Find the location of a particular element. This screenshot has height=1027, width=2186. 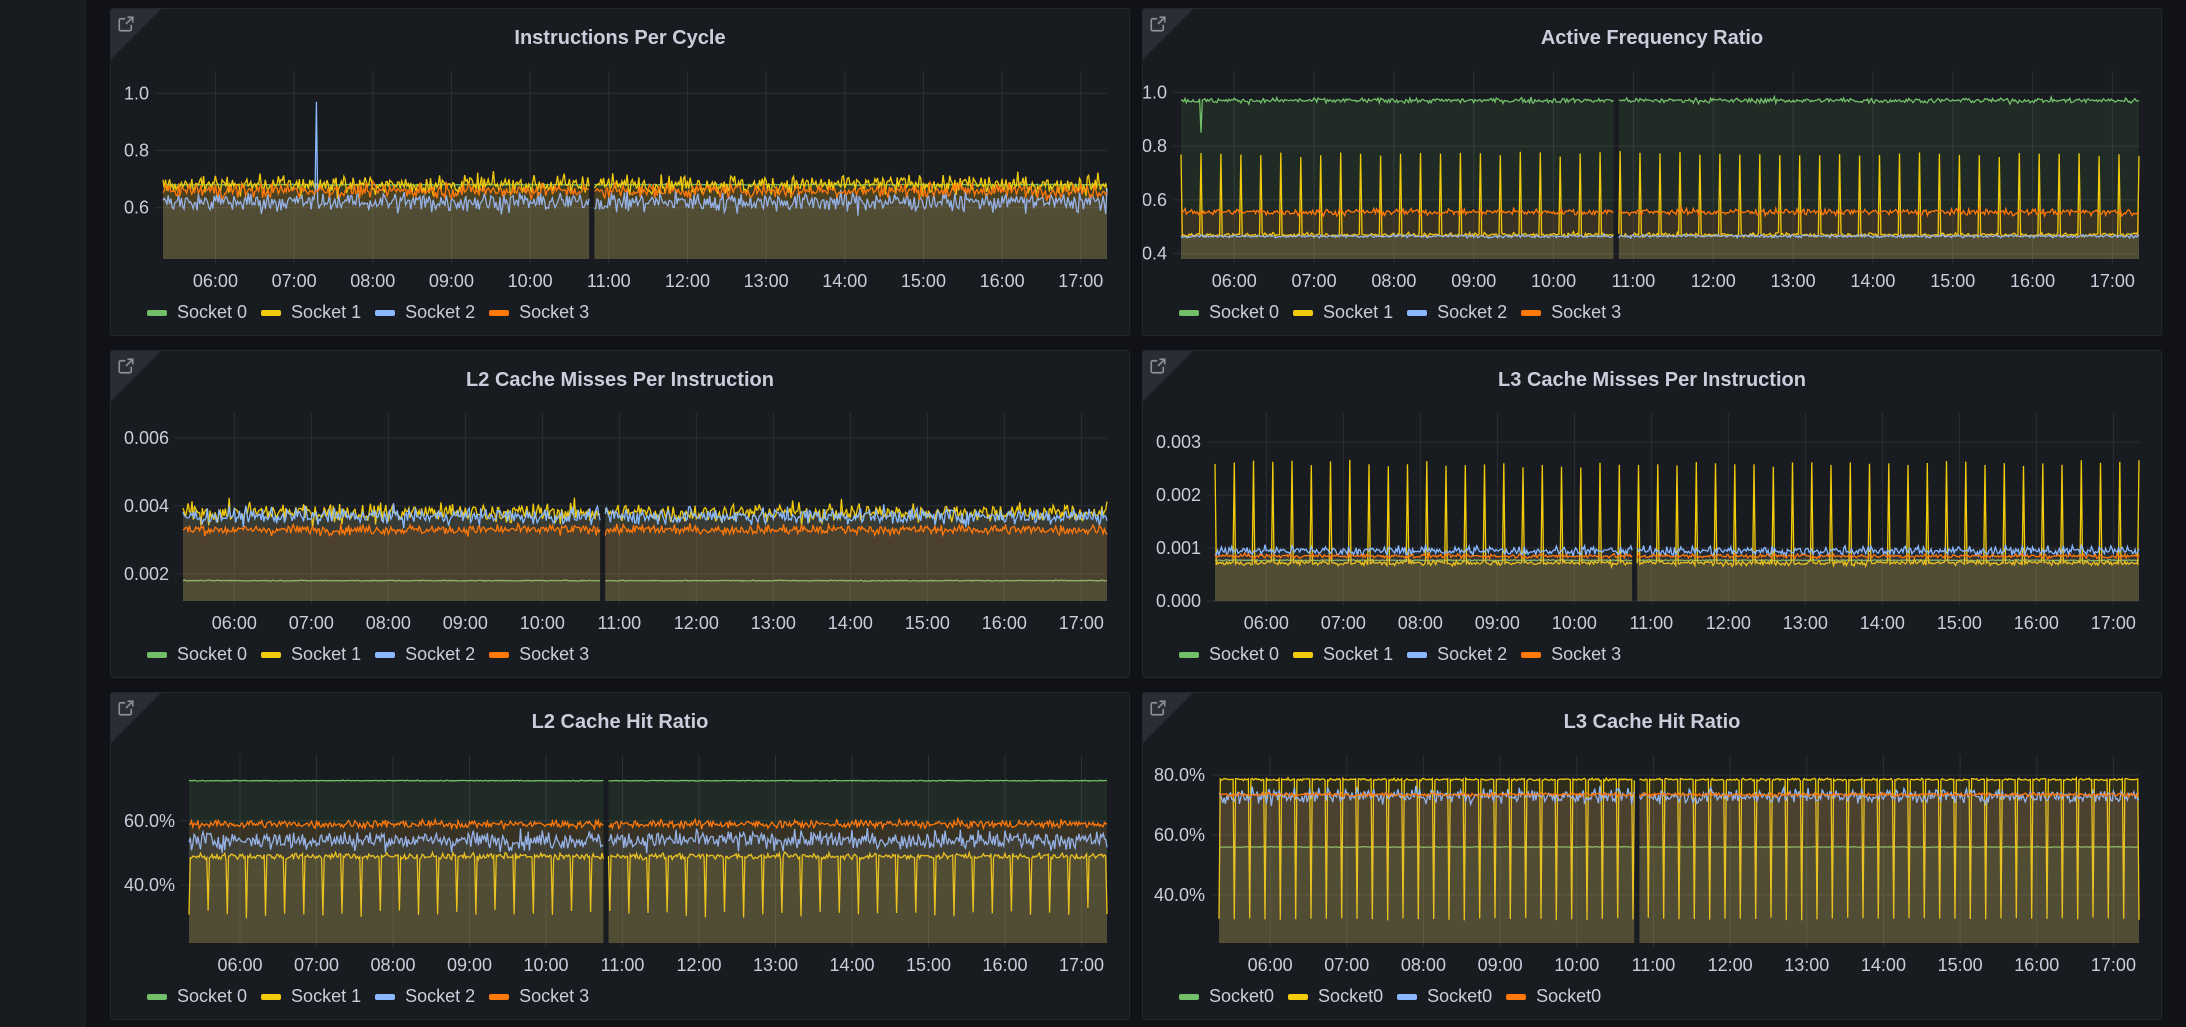

legend-label: Socket 3 is located at coordinates (554, 996).